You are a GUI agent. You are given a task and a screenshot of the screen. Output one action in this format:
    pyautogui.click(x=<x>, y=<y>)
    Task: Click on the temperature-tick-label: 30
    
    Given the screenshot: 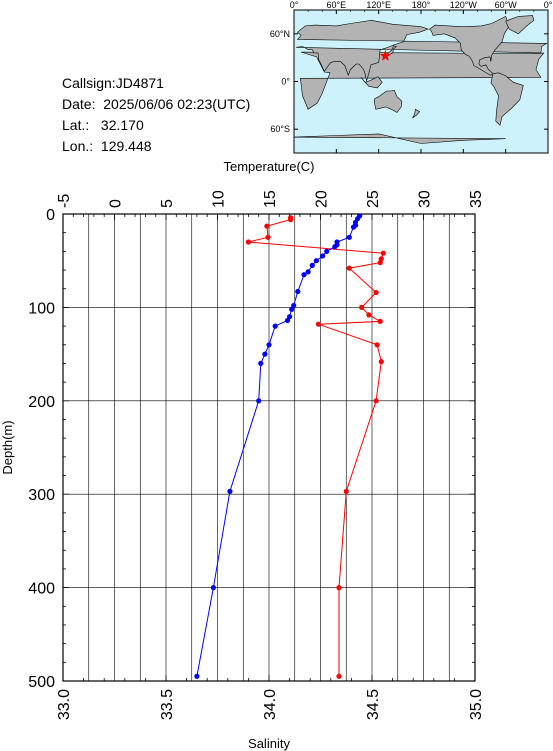 What is the action you would take?
    pyautogui.click(x=425, y=199)
    